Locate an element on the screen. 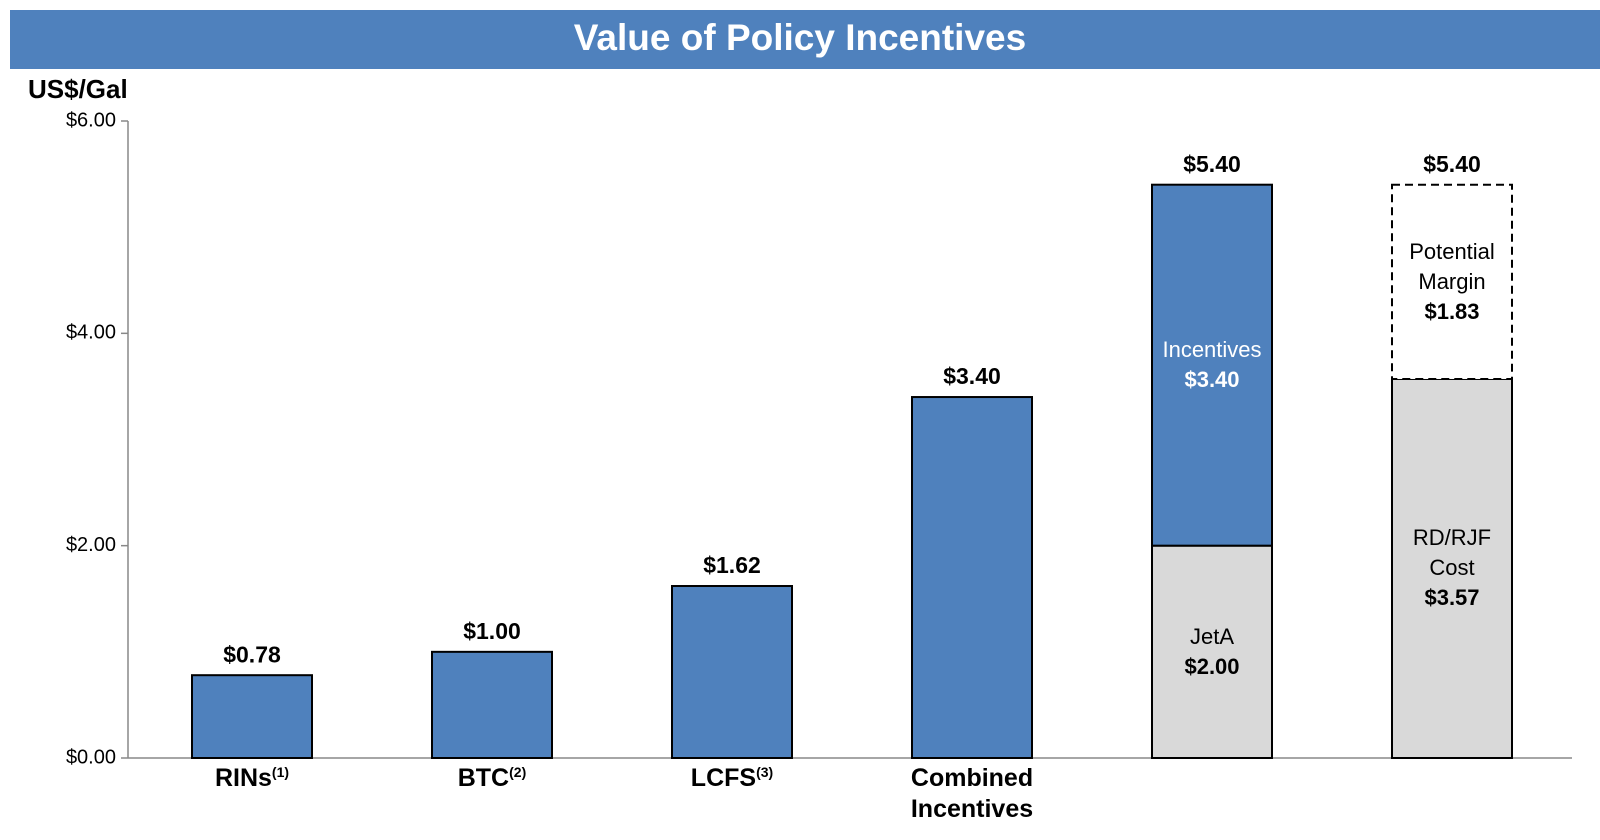 This screenshot has height=840, width=1600. y-tick-label: $2.00 is located at coordinates (91, 545).